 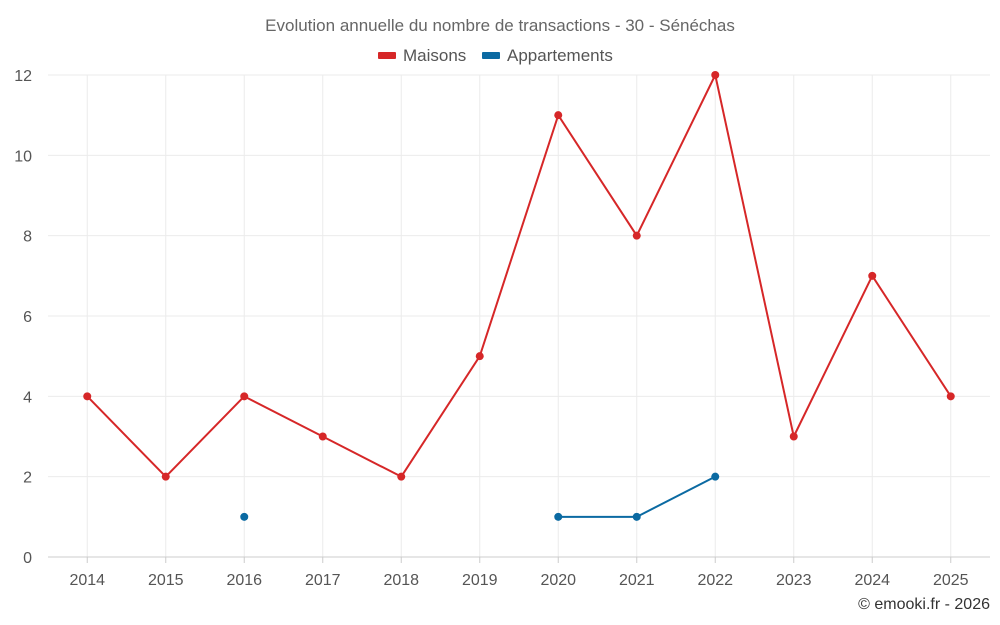 What do you see at coordinates (27, 317) in the screenshot?
I see `y-tick-label: 6` at bounding box center [27, 317].